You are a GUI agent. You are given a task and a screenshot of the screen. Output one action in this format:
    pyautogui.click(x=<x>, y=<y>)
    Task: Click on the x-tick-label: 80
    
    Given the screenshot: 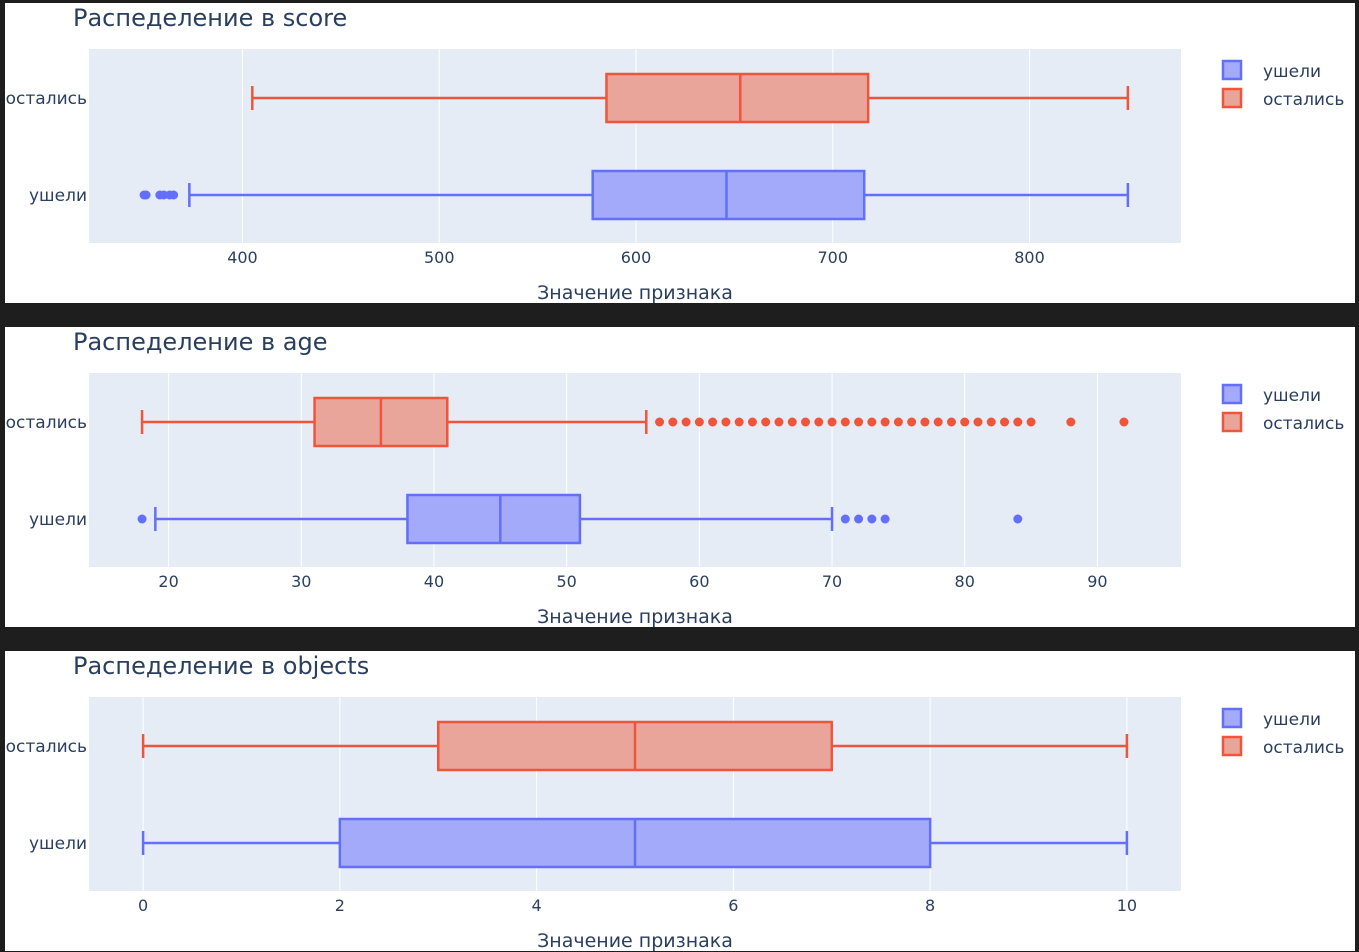 What is the action you would take?
    pyautogui.click(x=965, y=581)
    